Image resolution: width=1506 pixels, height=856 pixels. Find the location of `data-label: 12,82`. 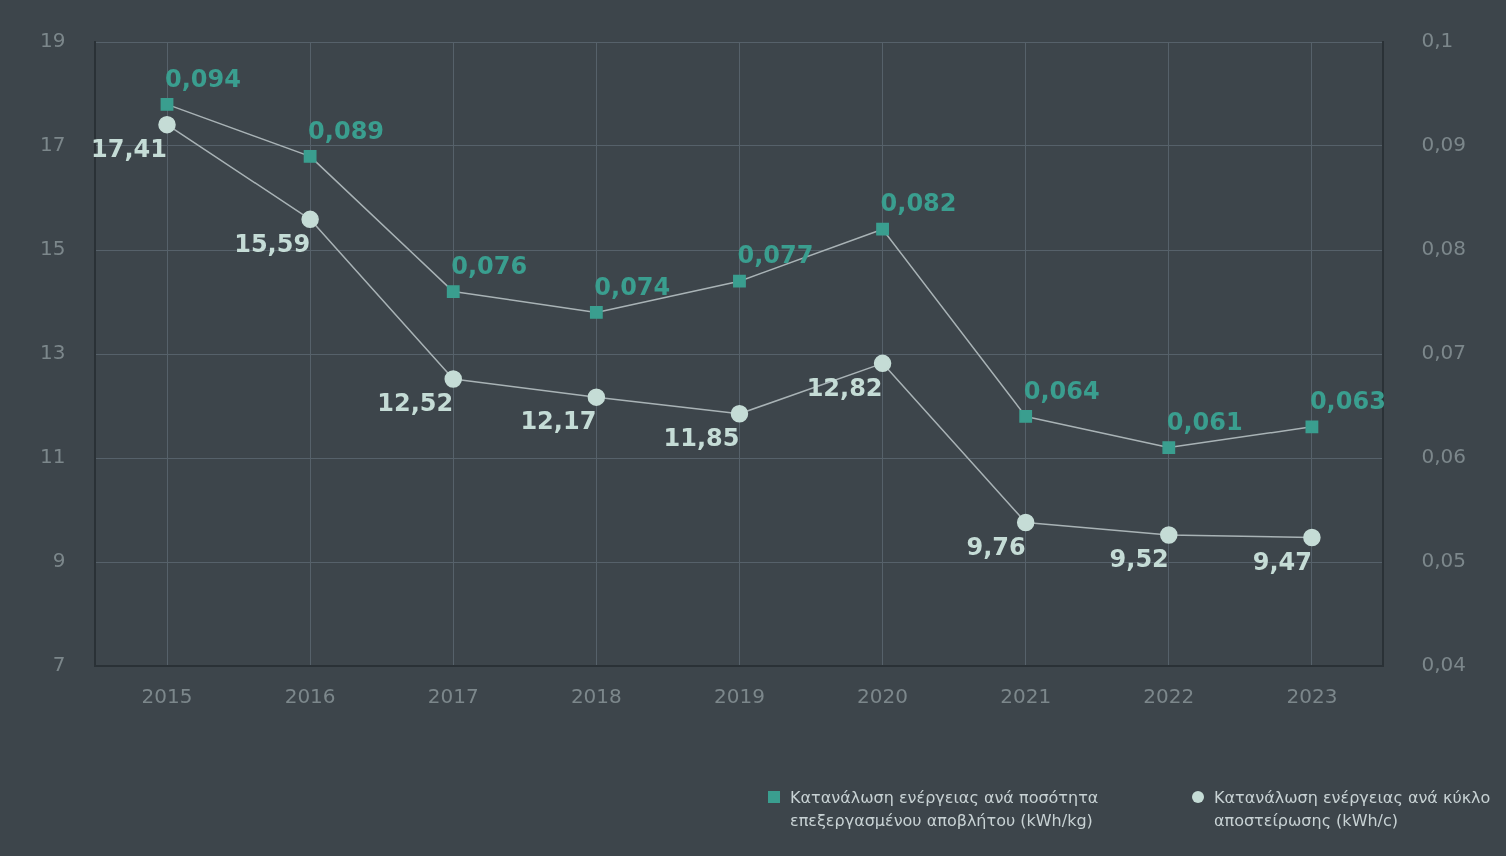

data-label: 12,82 is located at coordinates (844, 387).